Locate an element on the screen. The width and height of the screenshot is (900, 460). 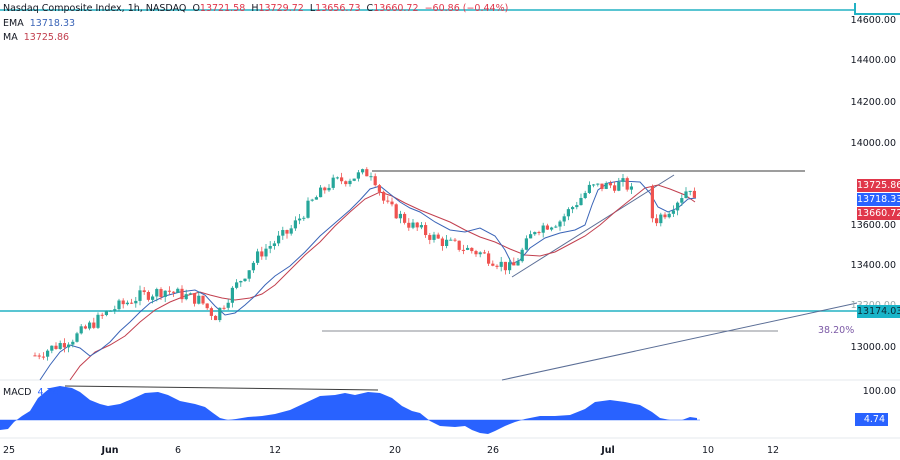
time-tick: 25 is located at coordinates (9, 450).